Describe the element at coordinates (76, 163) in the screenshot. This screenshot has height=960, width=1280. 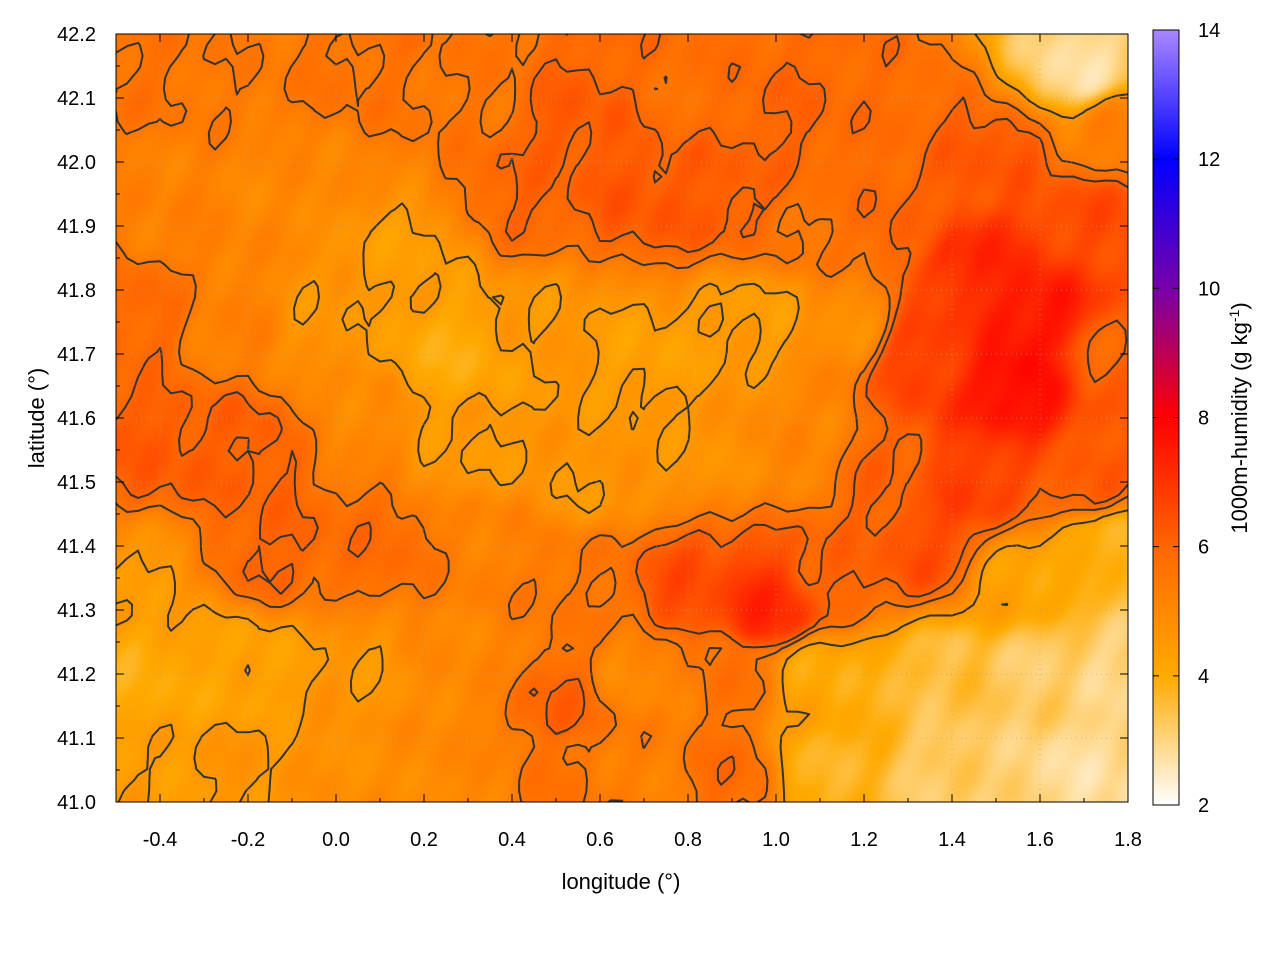
I see `y-tick-label: 42.0` at that location.